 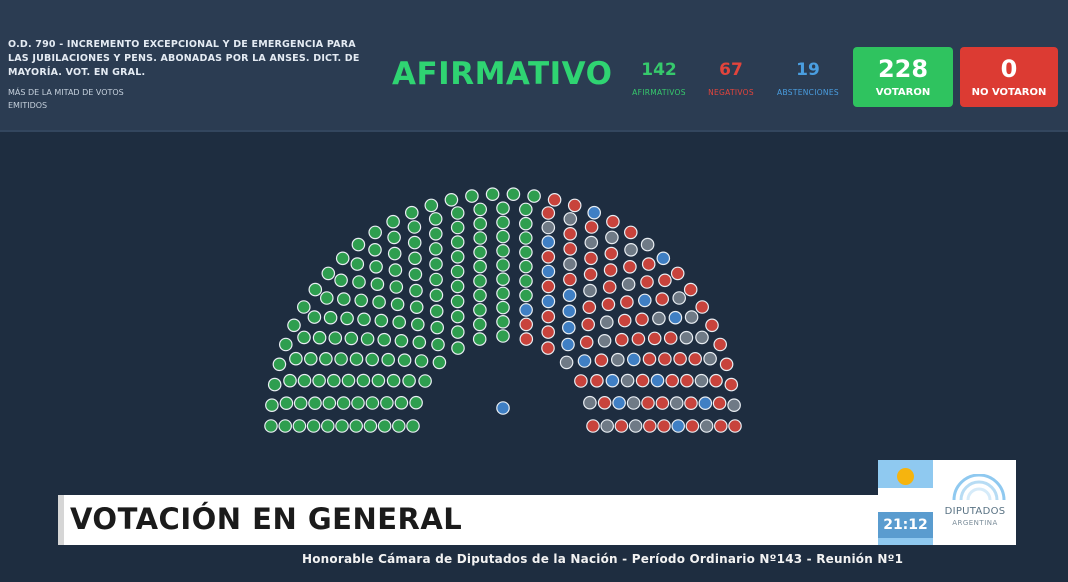 What do you see at coordinates (731, 70) in the screenshot?
I see `negative-value: 67` at bounding box center [731, 70].